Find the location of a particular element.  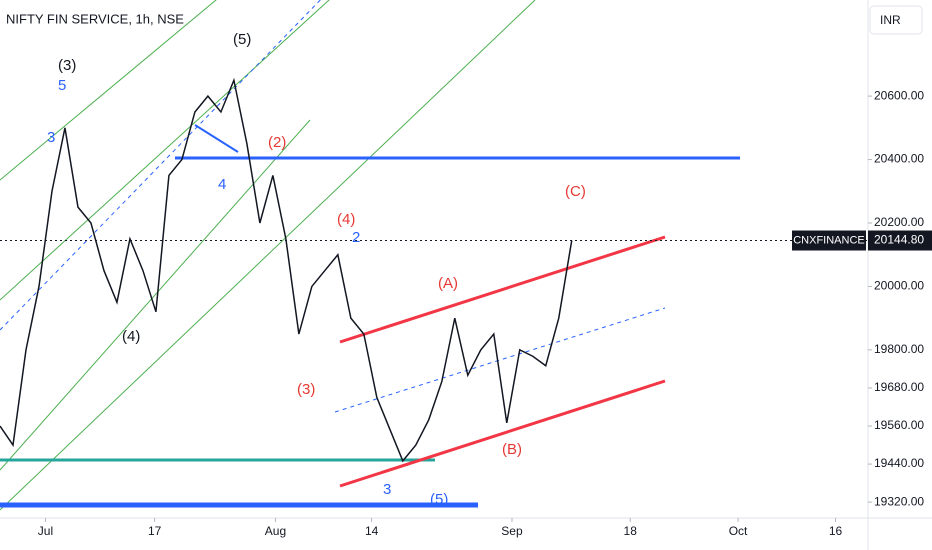

x-tick-label: Sep is located at coordinates (512, 531).